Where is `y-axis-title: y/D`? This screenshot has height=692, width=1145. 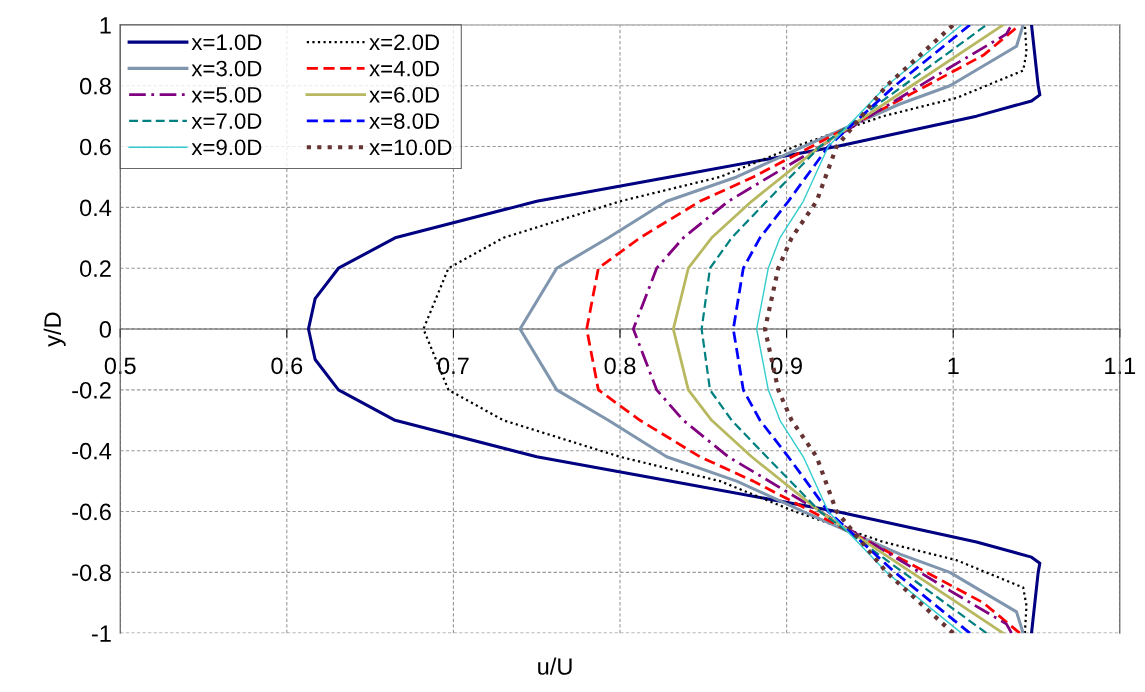
y-axis-title: y/D is located at coordinates (54, 329).